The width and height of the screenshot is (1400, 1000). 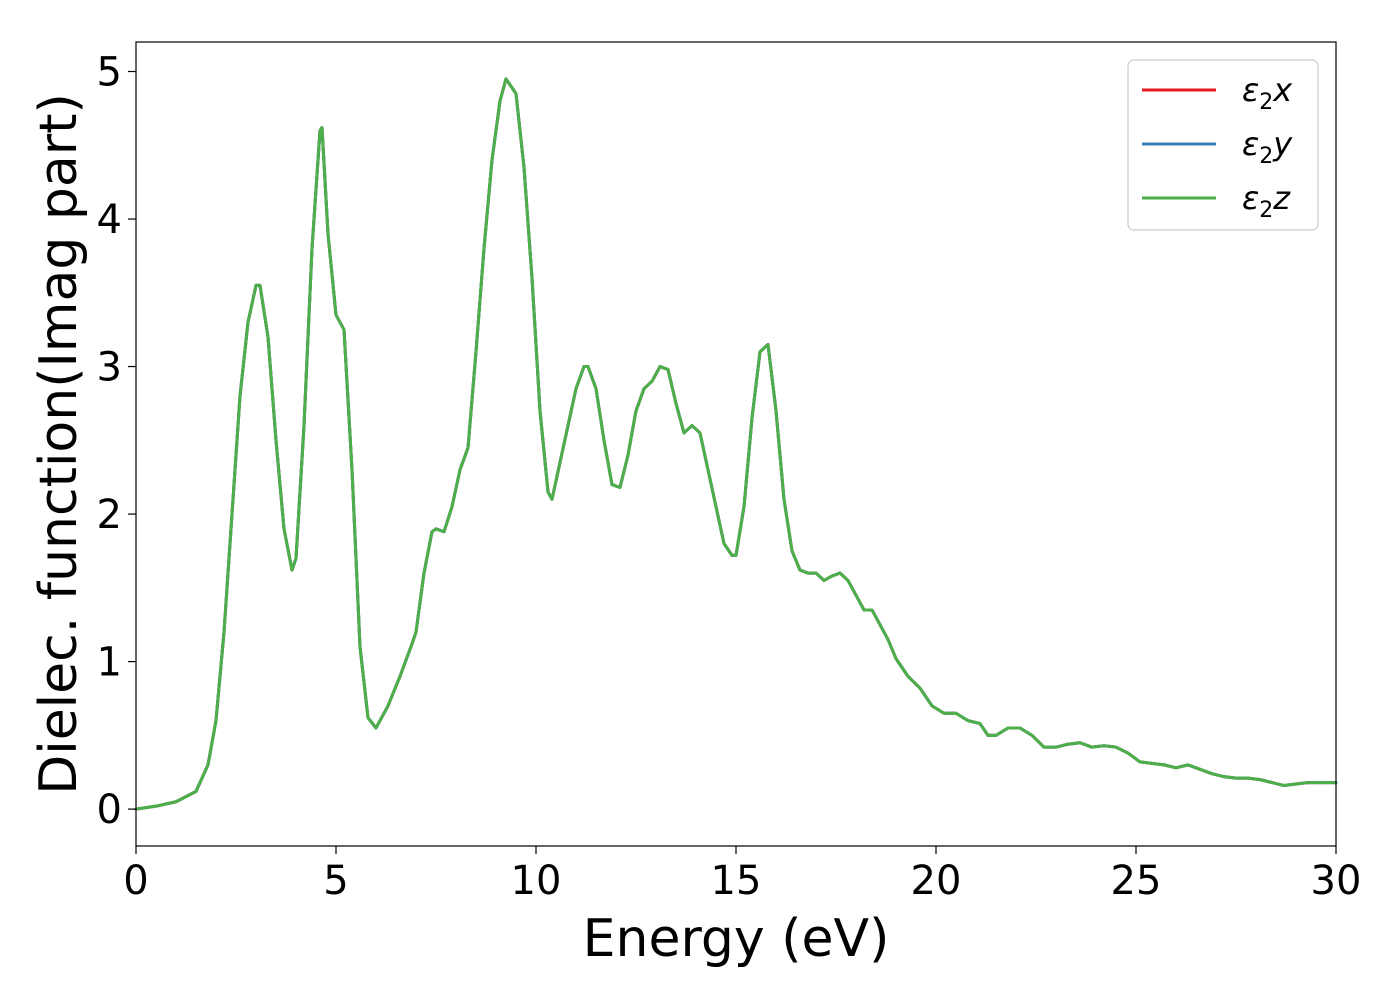 What do you see at coordinates (335, 881) in the screenshot?
I see `x-tick-label: 5` at bounding box center [335, 881].